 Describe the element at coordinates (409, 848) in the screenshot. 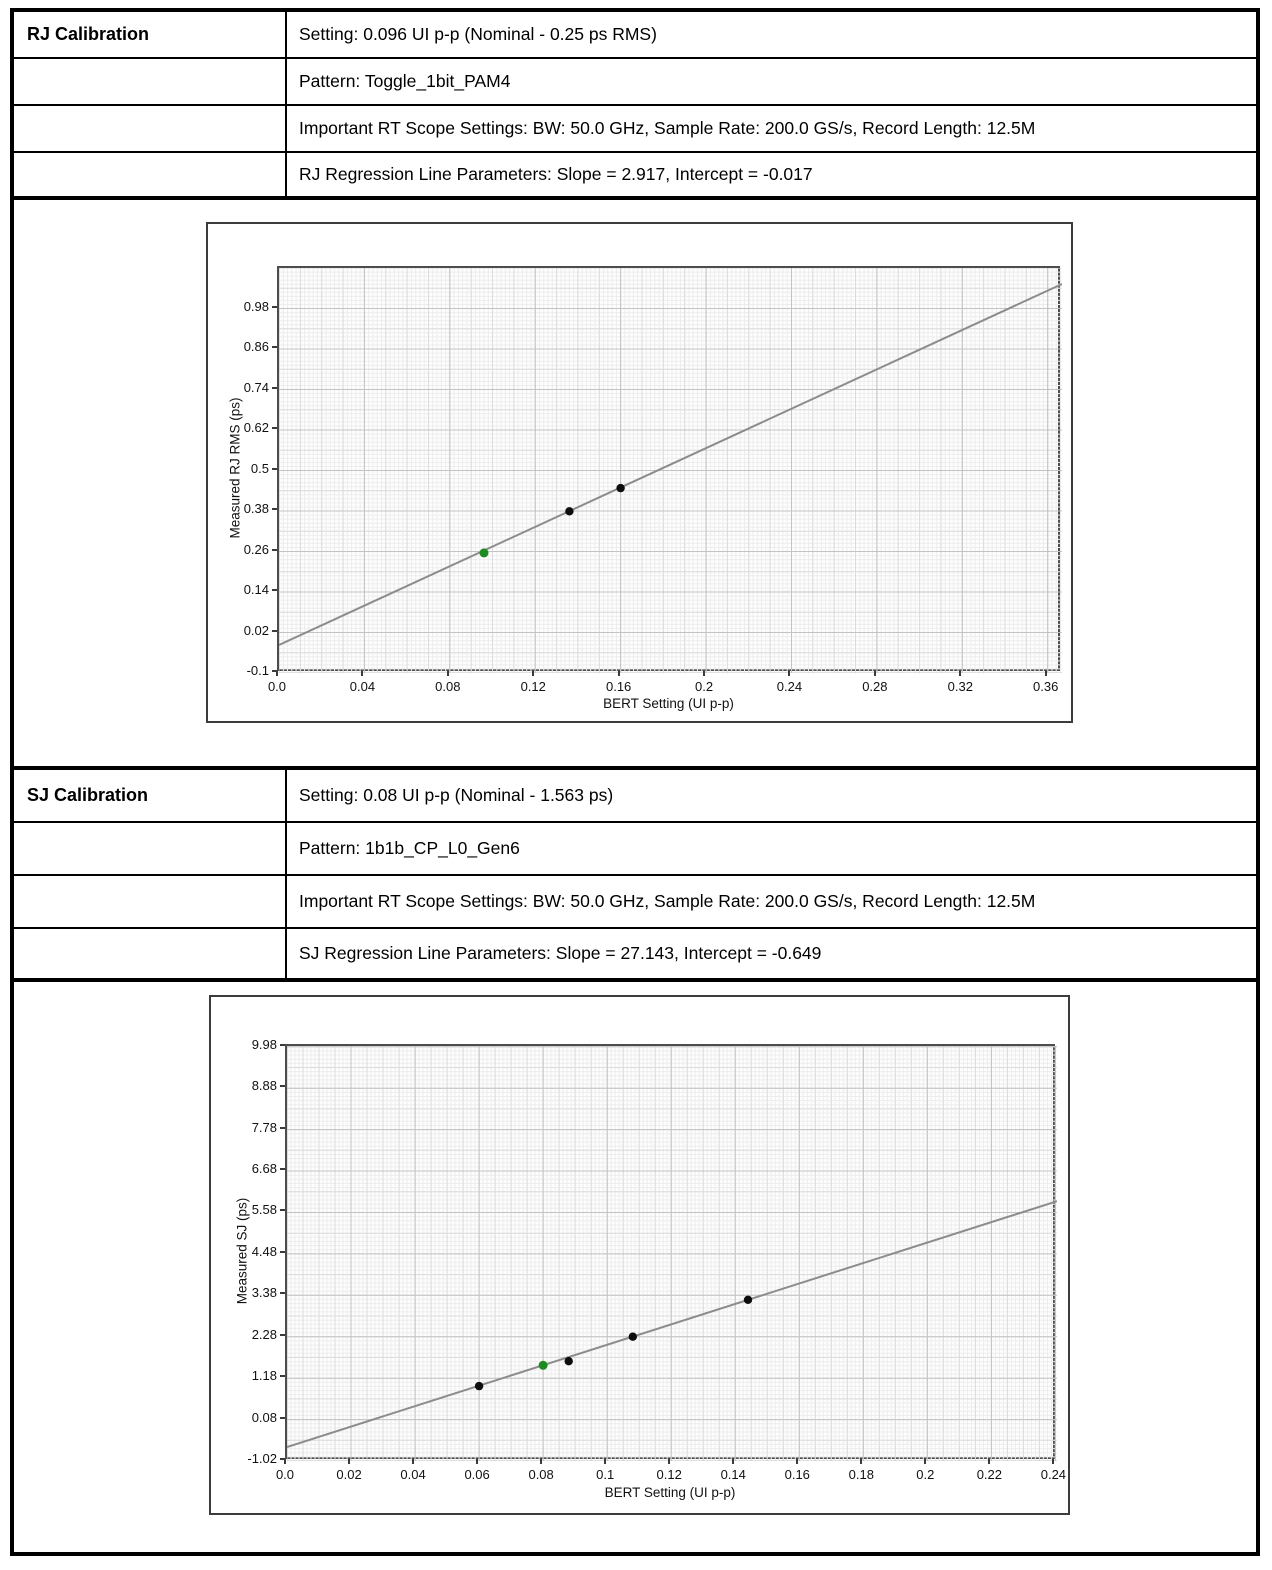

I see `pattern-value-cell: Pattern: 1b1b_CP_L0_Gen6` at that location.